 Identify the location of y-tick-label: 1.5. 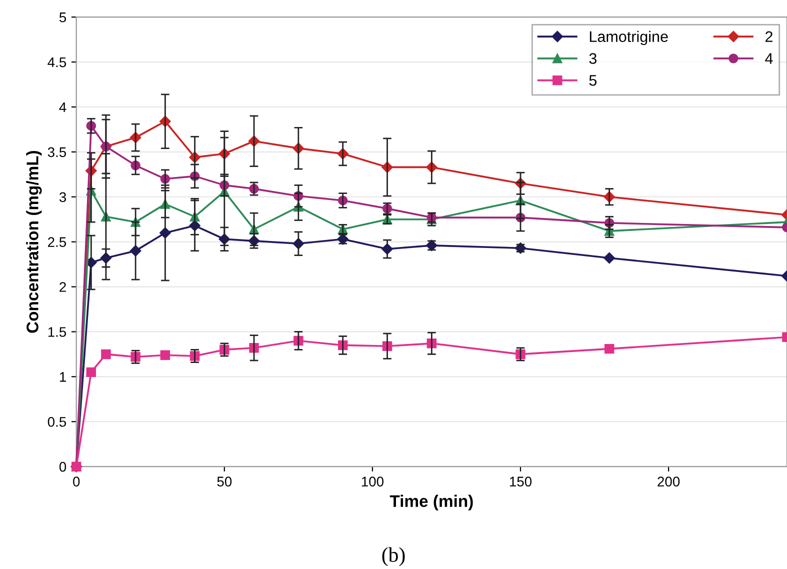
(57, 332).